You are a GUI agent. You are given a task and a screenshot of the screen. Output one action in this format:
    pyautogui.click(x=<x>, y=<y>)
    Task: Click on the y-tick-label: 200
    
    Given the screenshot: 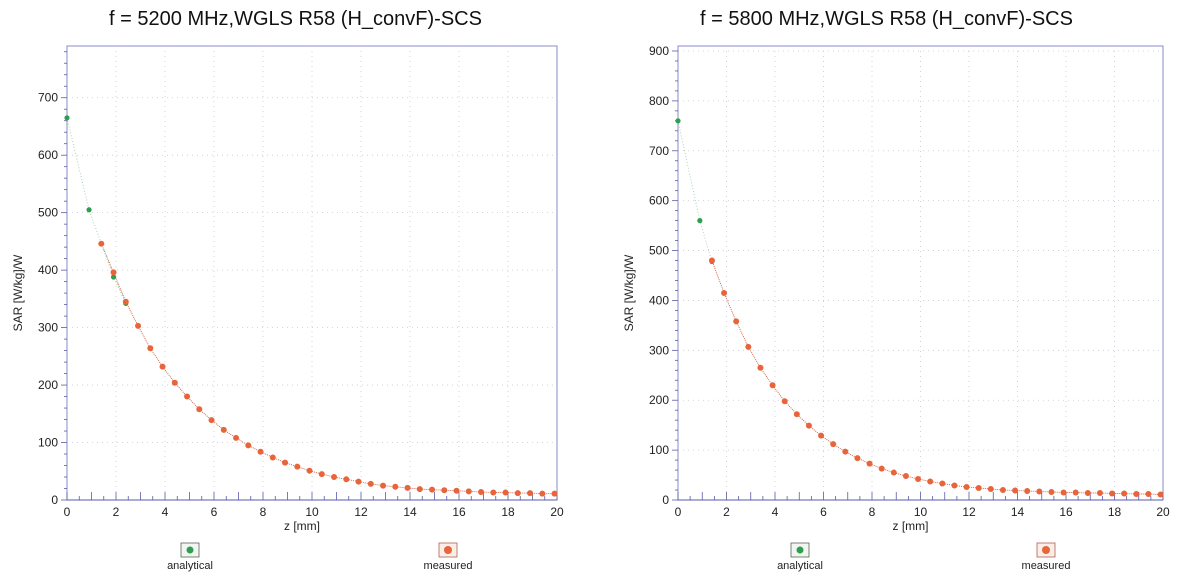 What is the action you would take?
    pyautogui.click(x=48, y=385)
    